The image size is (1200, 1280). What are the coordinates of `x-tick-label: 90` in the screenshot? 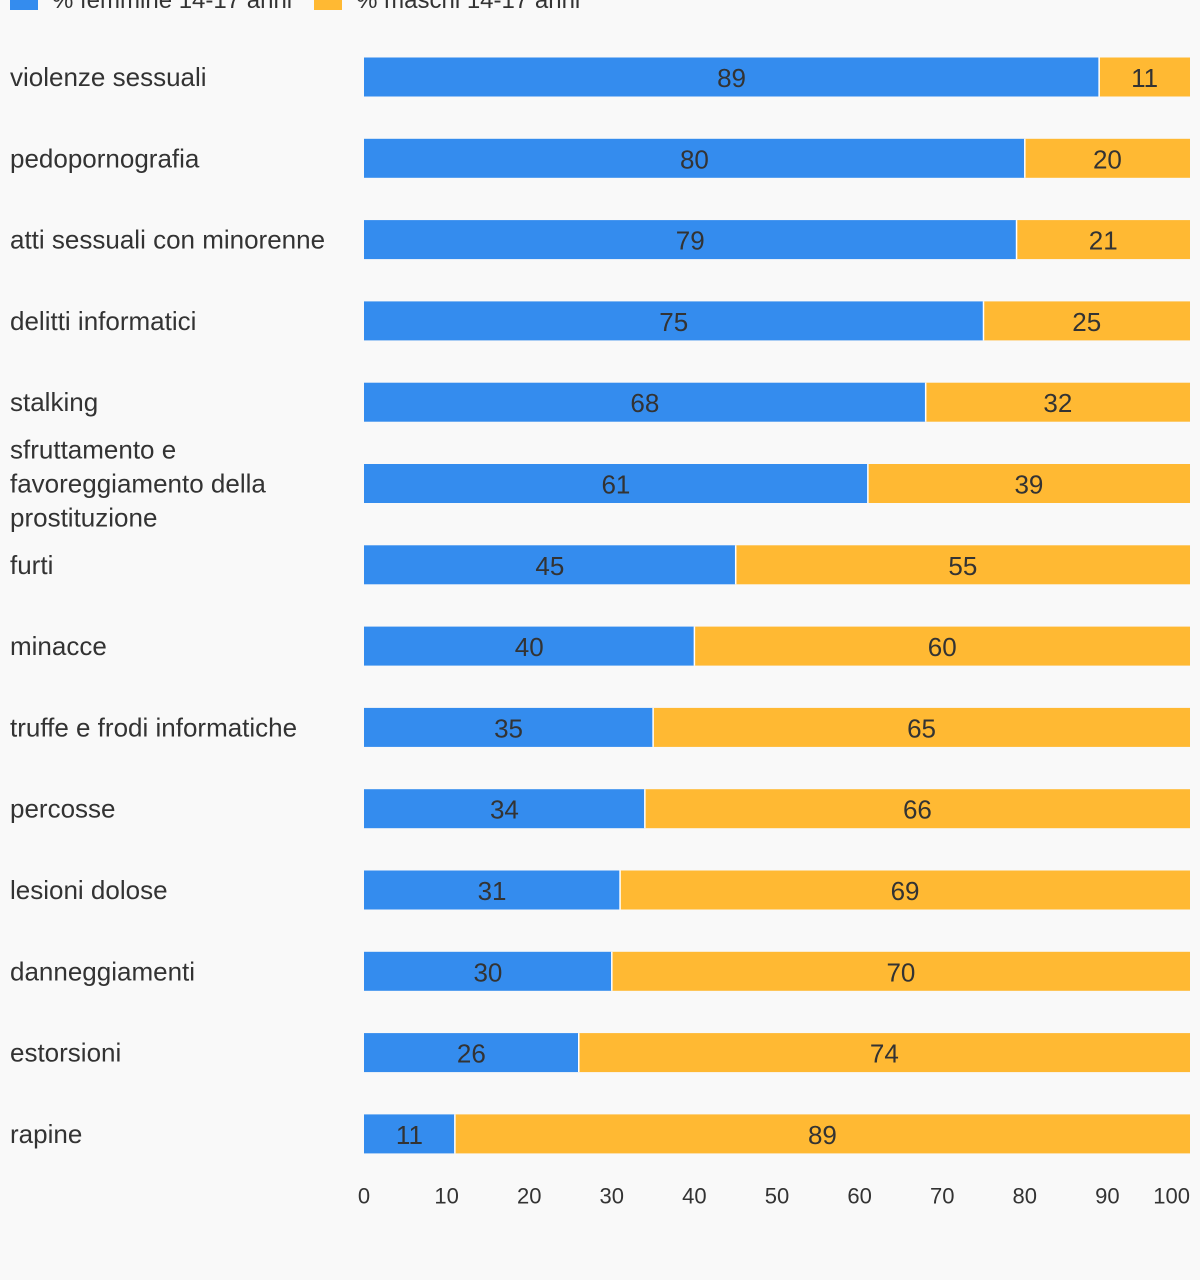 It's located at (1107, 1196).